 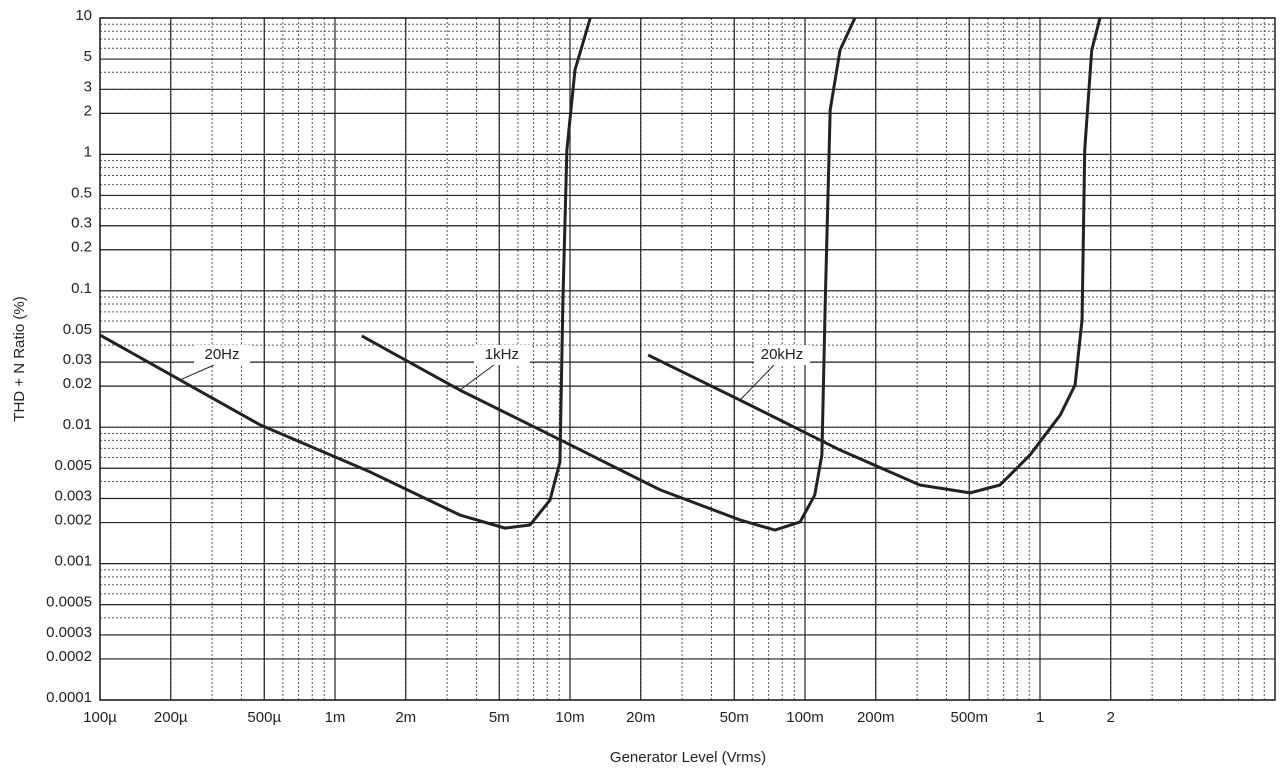 What do you see at coordinates (734, 717) in the screenshot?
I see `x-tick-label: 50m` at bounding box center [734, 717].